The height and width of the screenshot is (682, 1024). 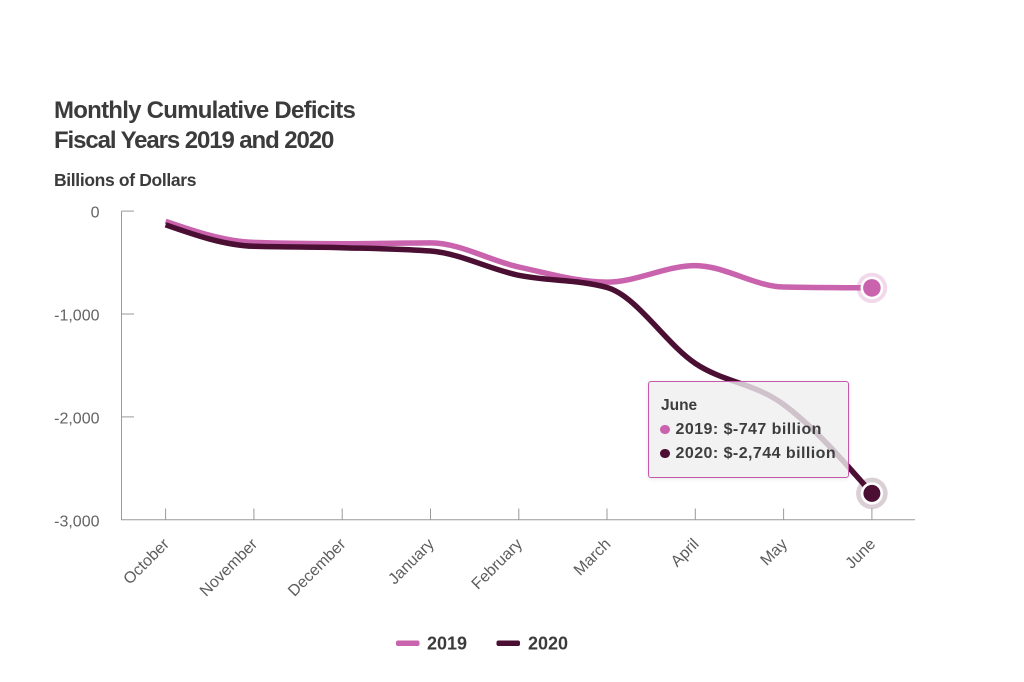 What do you see at coordinates (317, 567) in the screenshot?
I see `svg-text: December` at bounding box center [317, 567].